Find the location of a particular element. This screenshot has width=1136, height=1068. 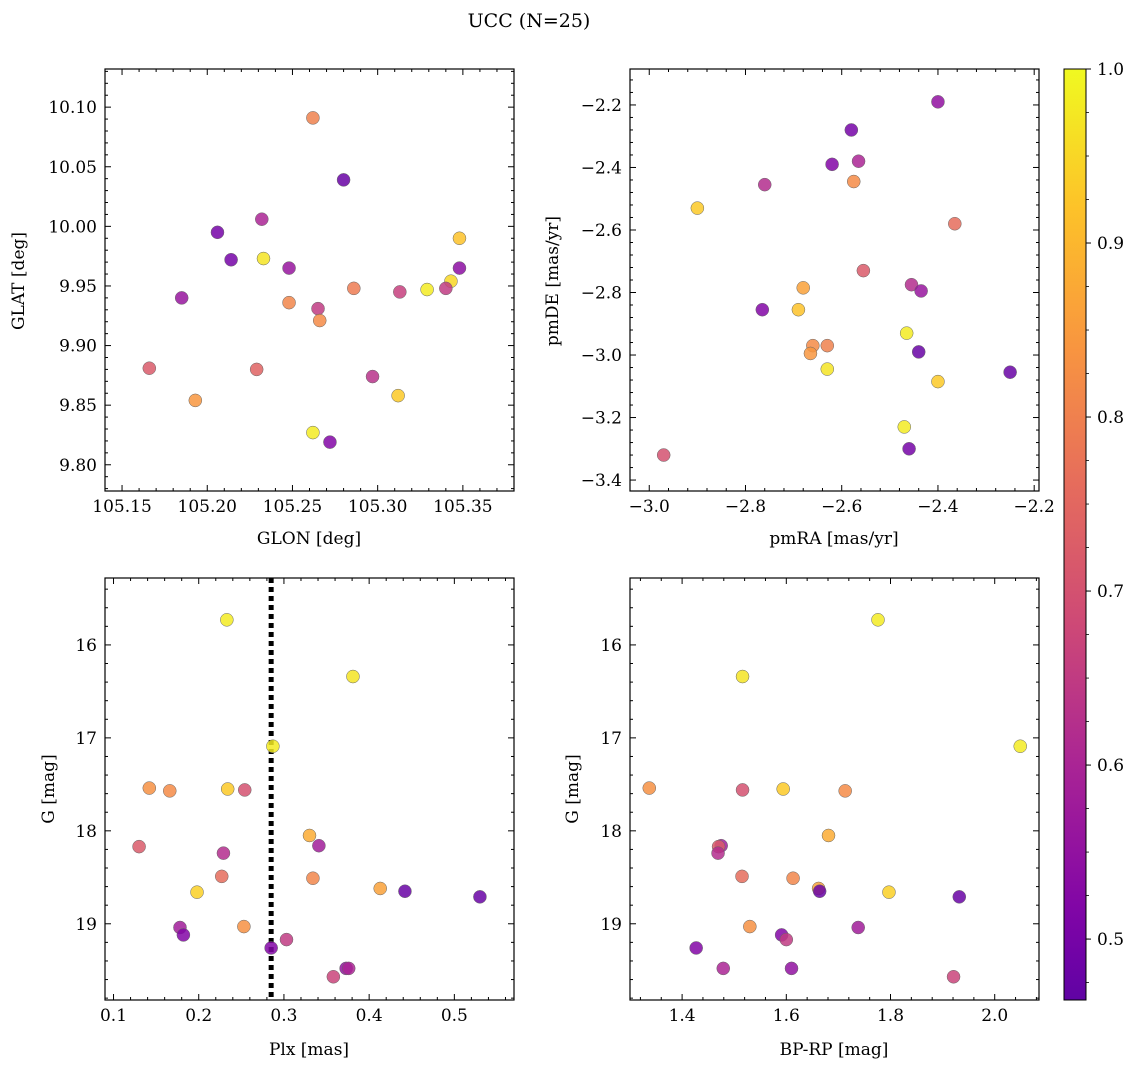

x-tick-label: 1.8 is located at coordinates (890, 1016).